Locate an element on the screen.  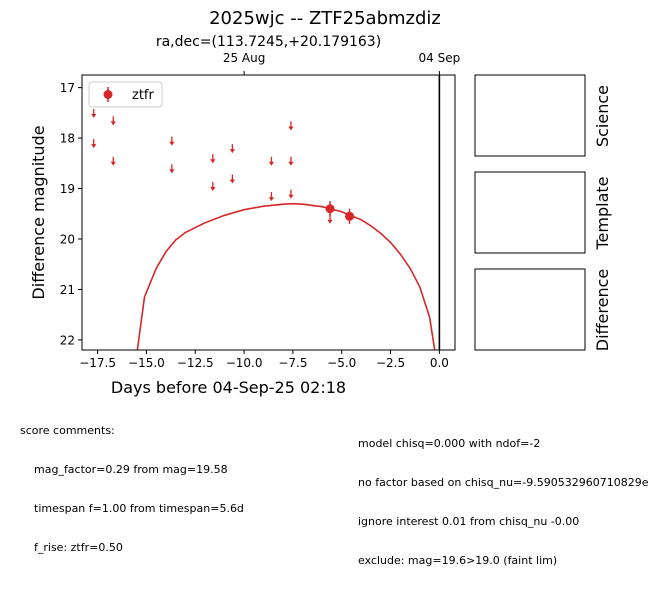
legend-marker is located at coordinates (108, 94).